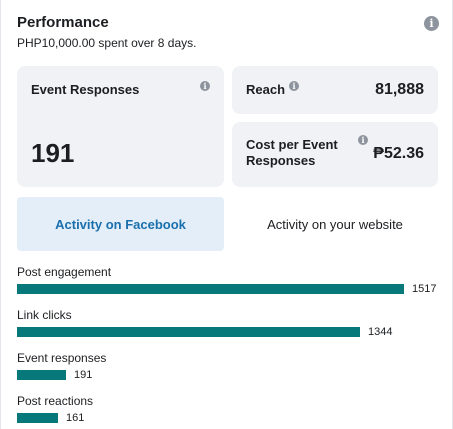 The height and width of the screenshot is (429, 453). I want to click on metric-value: 161, so click(75, 418).